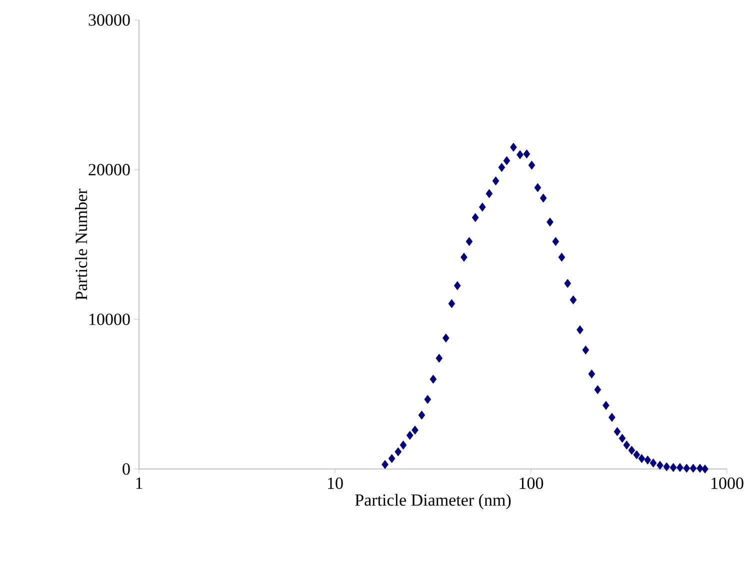  What do you see at coordinates (109, 320) in the screenshot?
I see `y-tick-label: 10000` at bounding box center [109, 320].